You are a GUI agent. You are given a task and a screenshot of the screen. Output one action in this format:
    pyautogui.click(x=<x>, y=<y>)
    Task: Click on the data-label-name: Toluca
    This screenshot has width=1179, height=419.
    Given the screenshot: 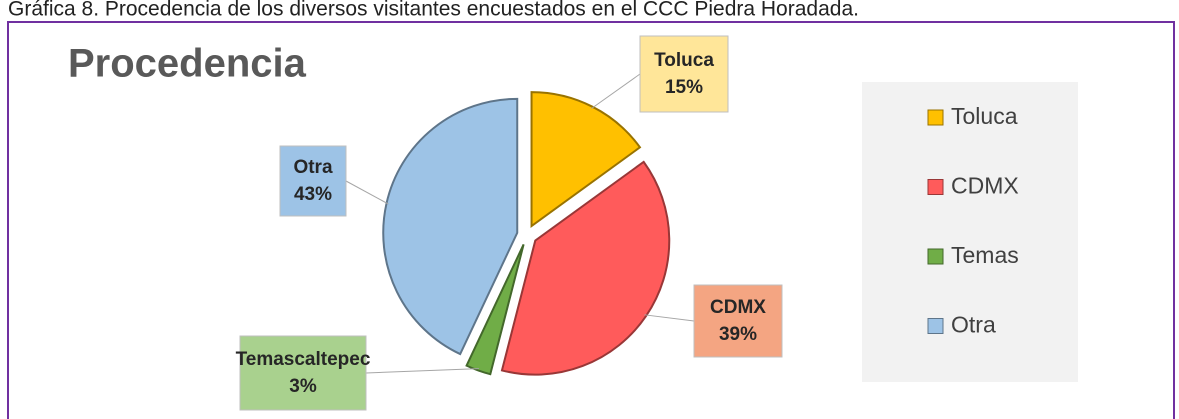 What is the action you would take?
    pyautogui.click(x=684, y=60)
    